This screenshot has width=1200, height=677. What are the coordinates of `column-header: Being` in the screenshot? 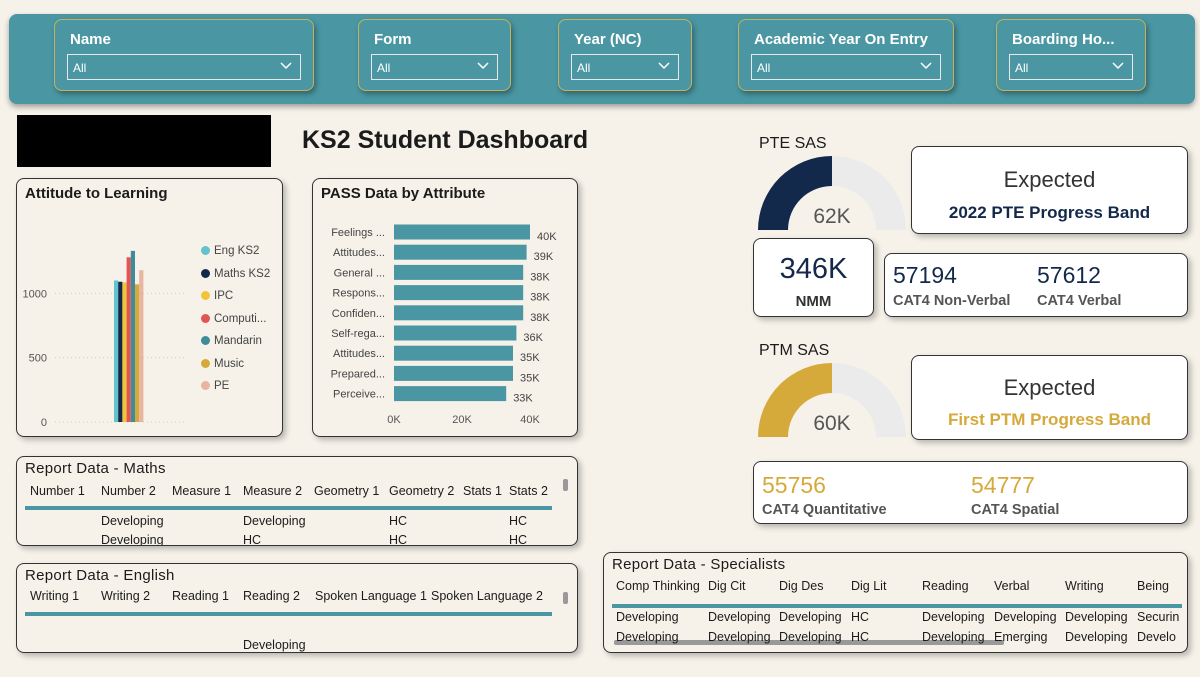 It's located at (1153, 586).